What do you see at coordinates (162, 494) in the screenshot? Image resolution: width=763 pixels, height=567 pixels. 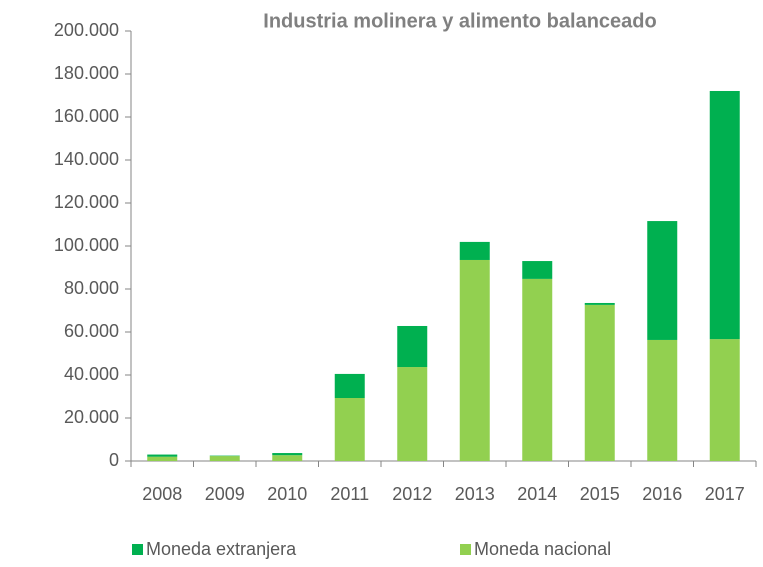 I see `x-tick-label: 2008` at bounding box center [162, 494].